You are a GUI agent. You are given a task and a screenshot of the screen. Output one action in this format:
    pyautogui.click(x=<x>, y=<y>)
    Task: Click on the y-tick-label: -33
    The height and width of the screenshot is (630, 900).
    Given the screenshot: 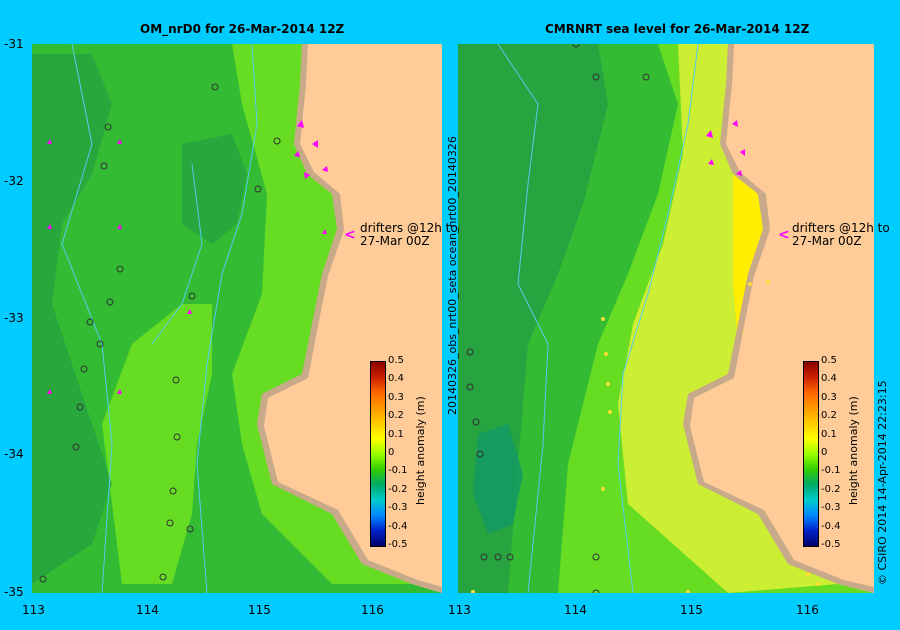 What is the action you would take?
    pyautogui.click(x=14, y=318)
    